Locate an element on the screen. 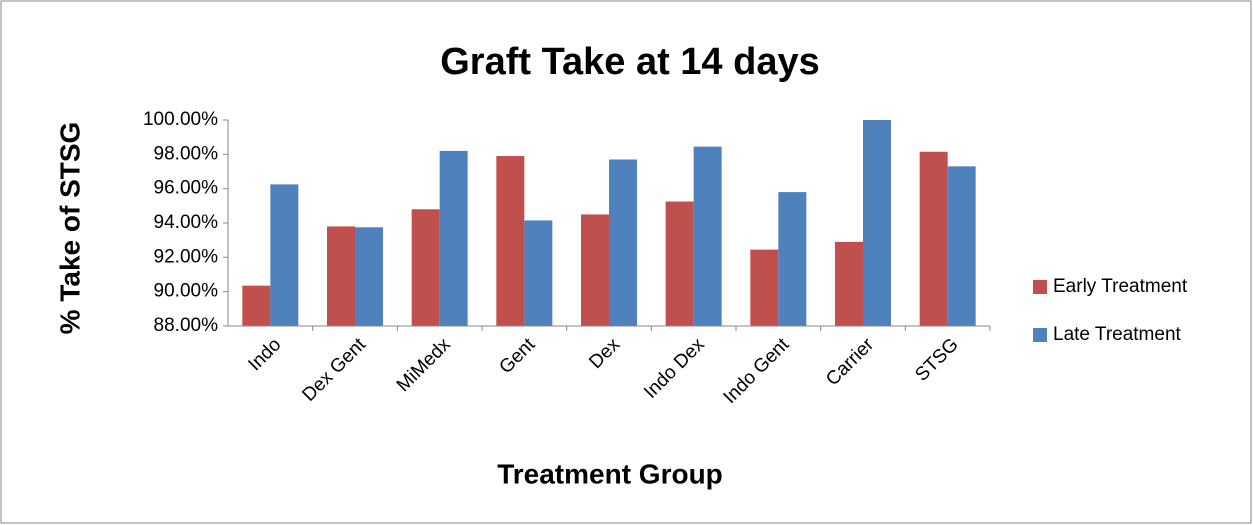 The width and height of the screenshot is (1253, 525). chart-title: Graft Take at 14 days is located at coordinates (629, 62).